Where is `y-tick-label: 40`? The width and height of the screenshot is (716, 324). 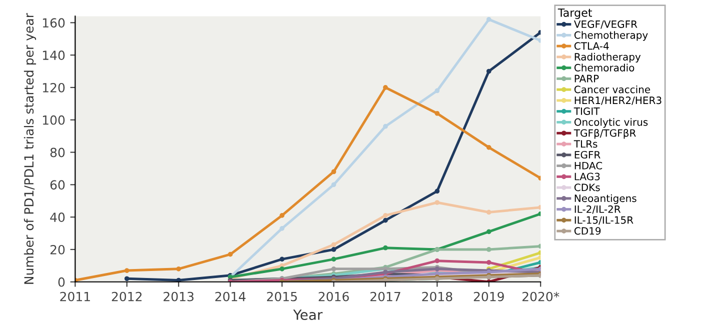
y-tick-label: 40 is located at coordinates (57, 217).